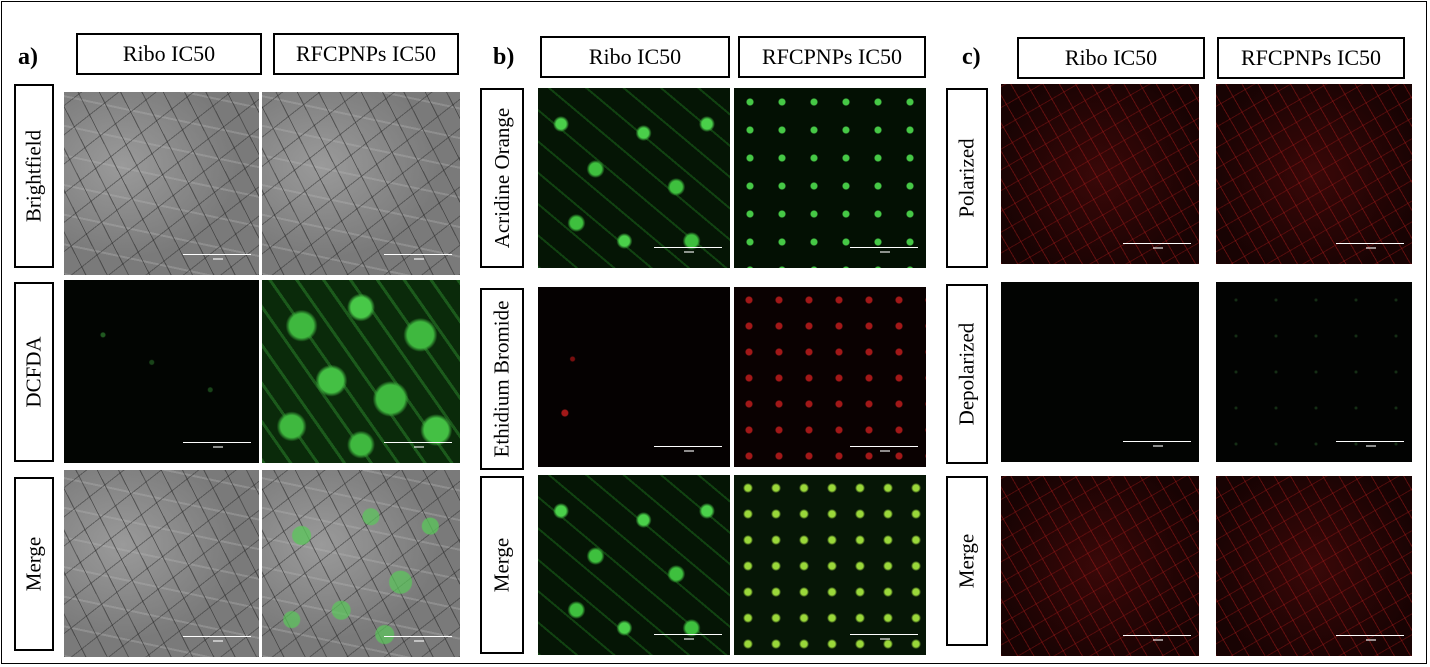 This screenshot has height=667, width=1430. What do you see at coordinates (634, 565) in the screenshot?
I see `micrograph-b-merge-ribo` at bounding box center [634, 565].